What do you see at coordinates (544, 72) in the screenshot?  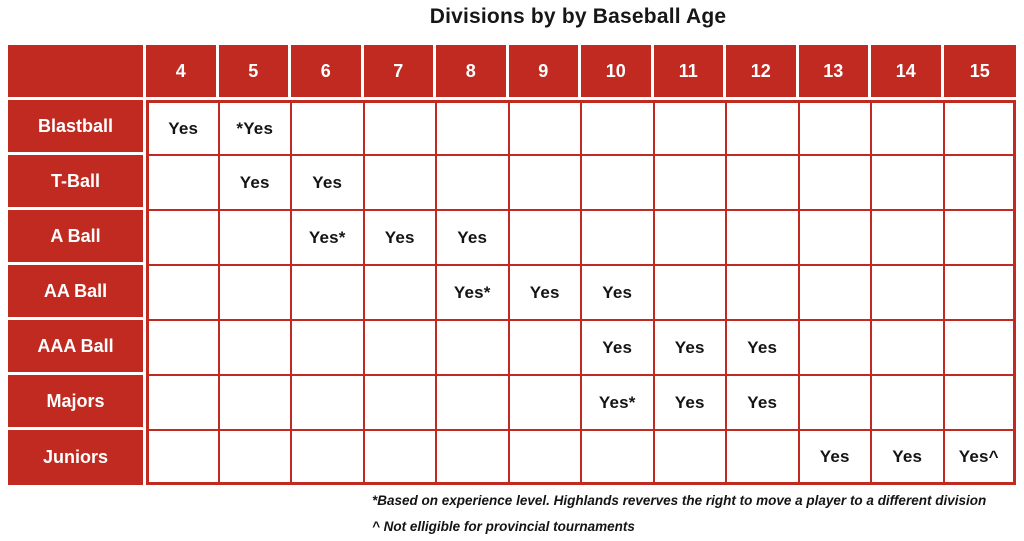 I see `age-header-9: 9` at bounding box center [544, 72].